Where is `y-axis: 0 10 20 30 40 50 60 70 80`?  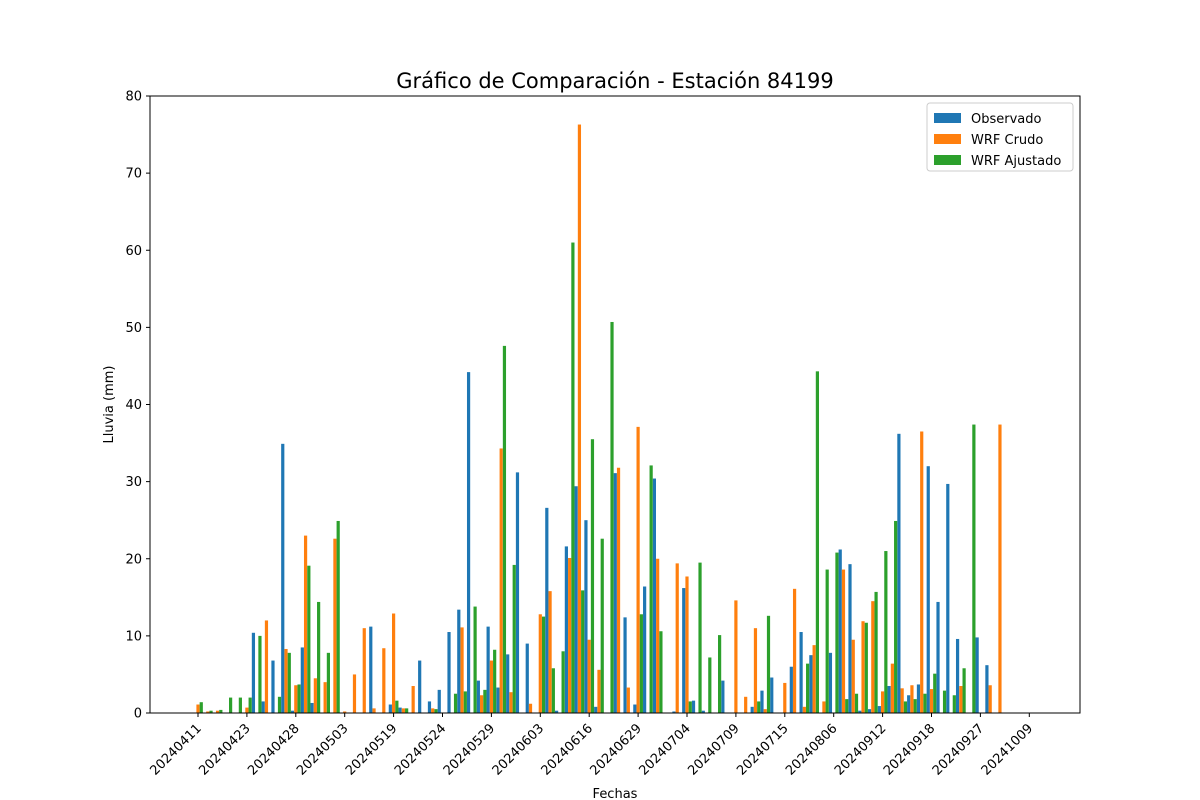
y-axis: 0 10 20 30 40 50 60 70 80 is located at coordinates (137, 406).